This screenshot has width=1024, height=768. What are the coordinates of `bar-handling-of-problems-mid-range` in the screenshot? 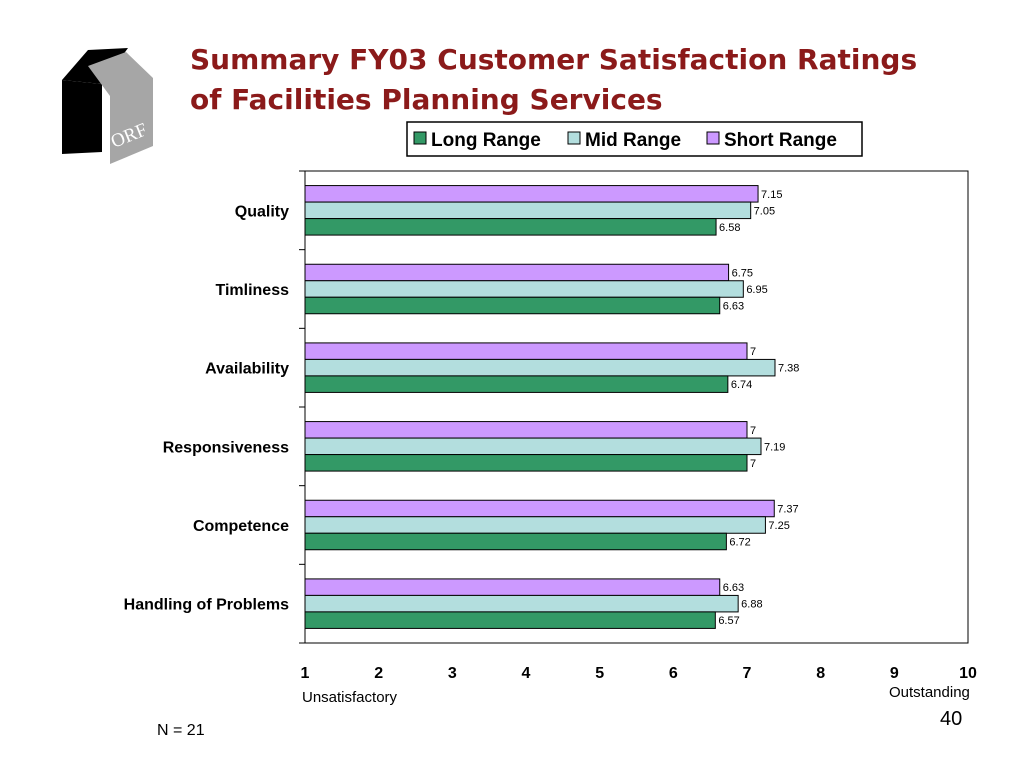 It's located at (521, 603).